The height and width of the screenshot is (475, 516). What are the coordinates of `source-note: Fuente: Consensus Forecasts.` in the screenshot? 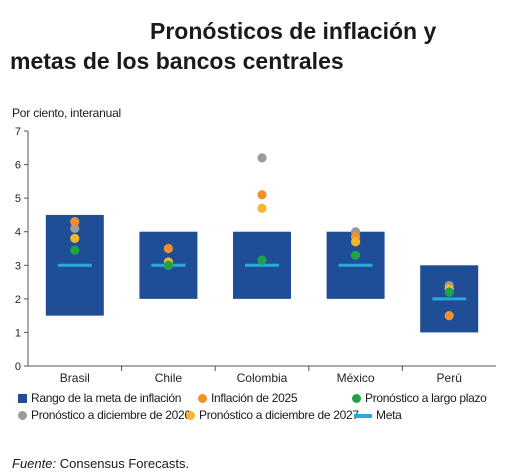 It's located at (100, 463).